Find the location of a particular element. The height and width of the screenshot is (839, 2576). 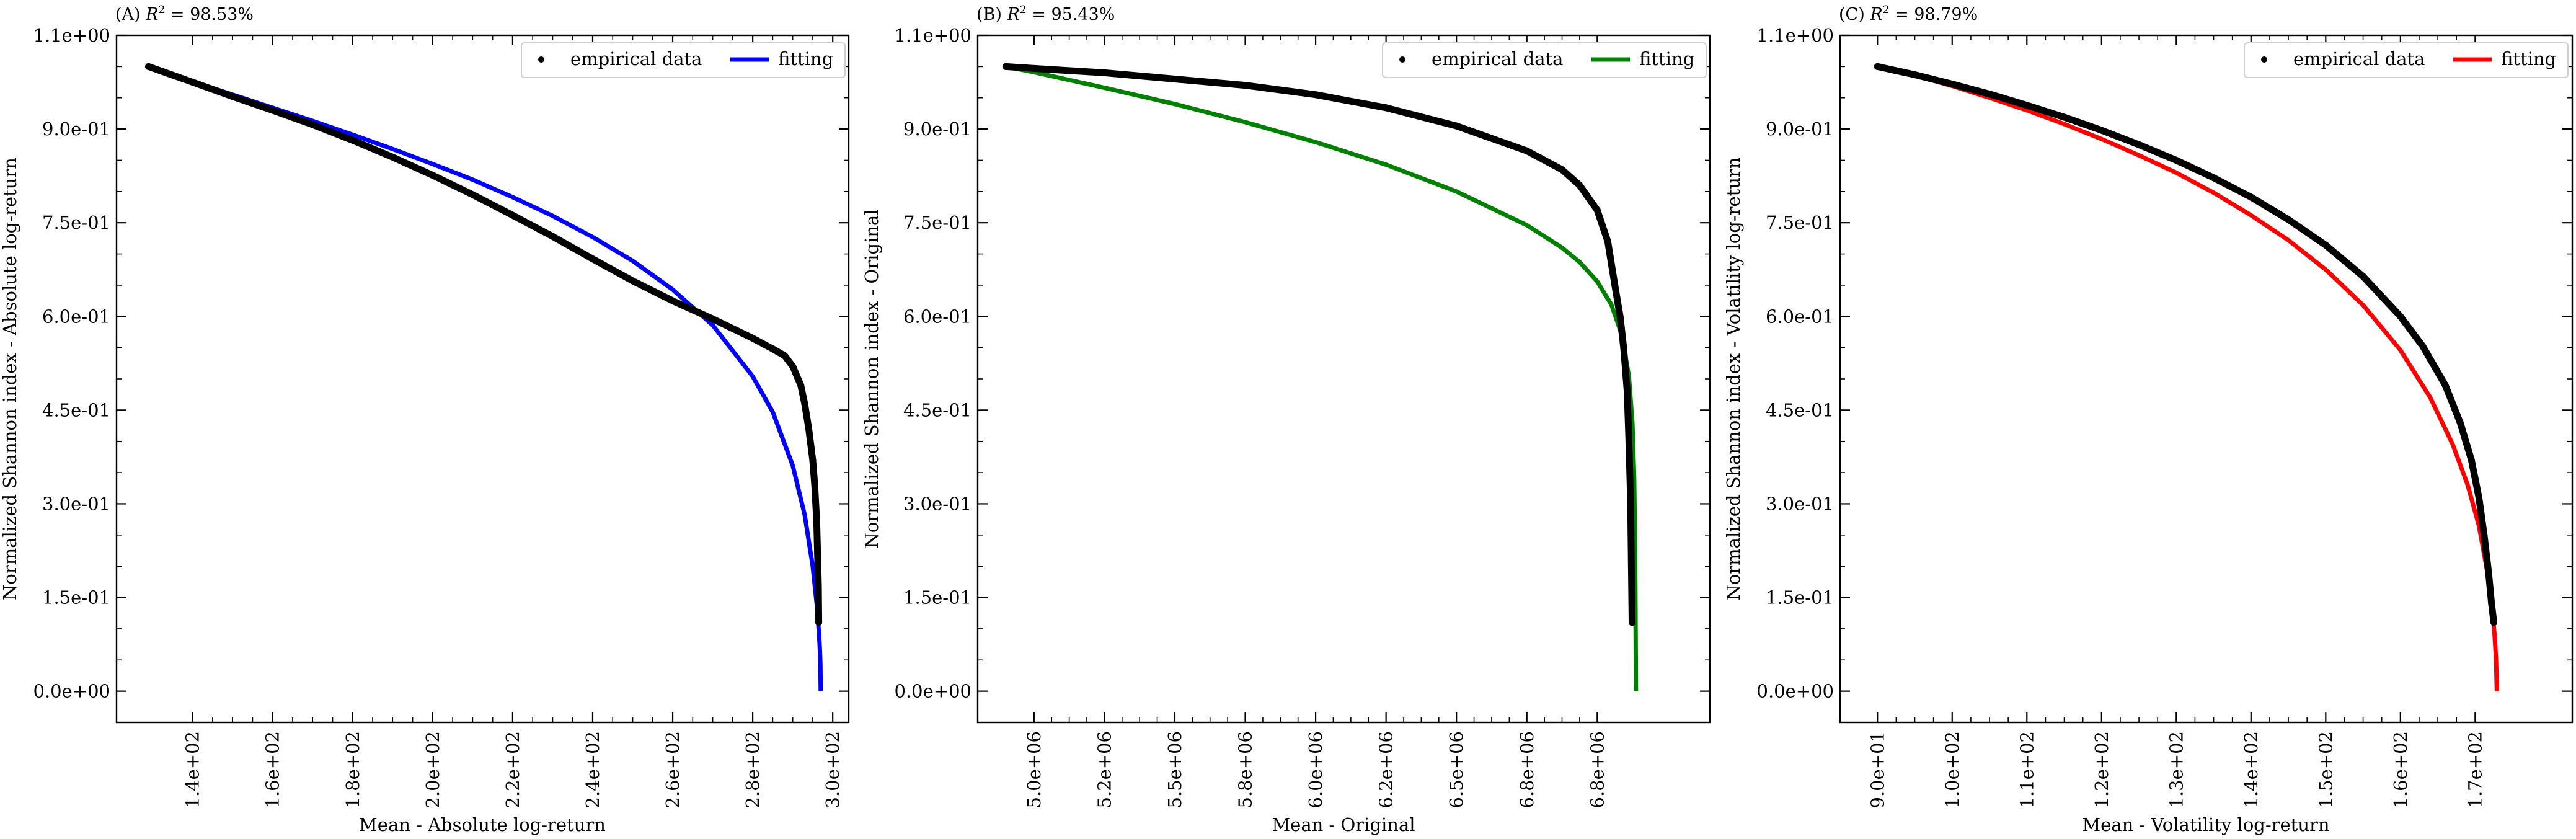

panel-a-y-tick-label: 6.0e-01 is located at coordinates (76, 316).